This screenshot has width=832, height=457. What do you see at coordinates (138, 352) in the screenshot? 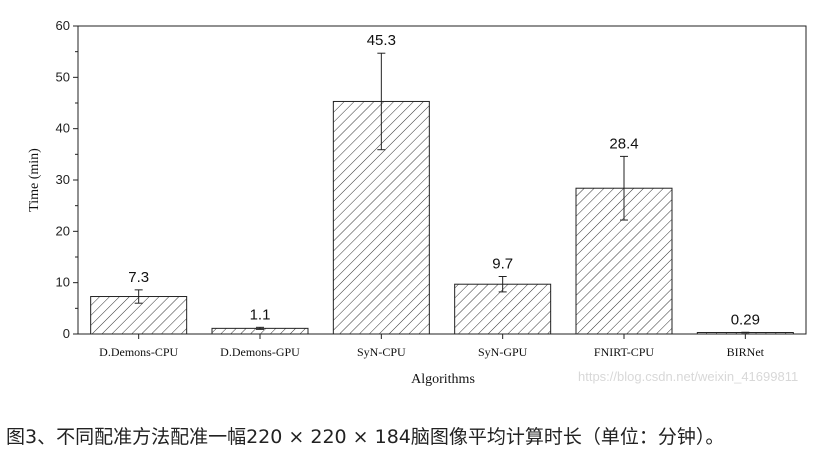
I see `x-tick-label-0: D.Demons-CPU` at bounding box center [138, 352].